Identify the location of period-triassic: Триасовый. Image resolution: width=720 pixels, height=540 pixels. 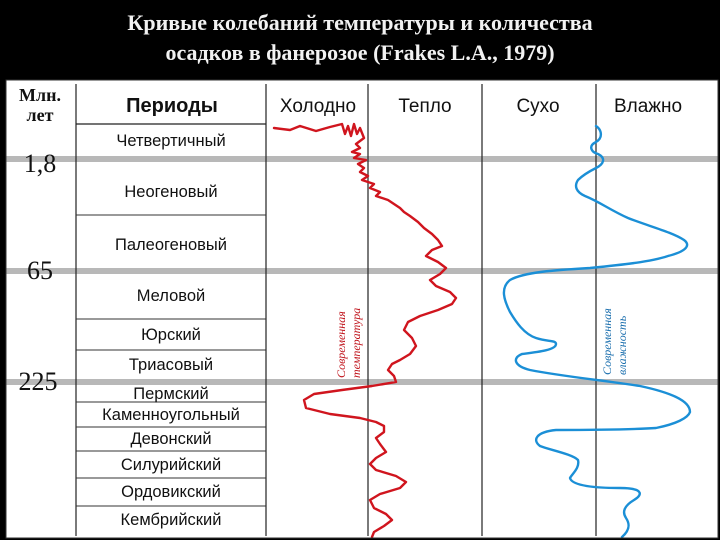
(171, 365).